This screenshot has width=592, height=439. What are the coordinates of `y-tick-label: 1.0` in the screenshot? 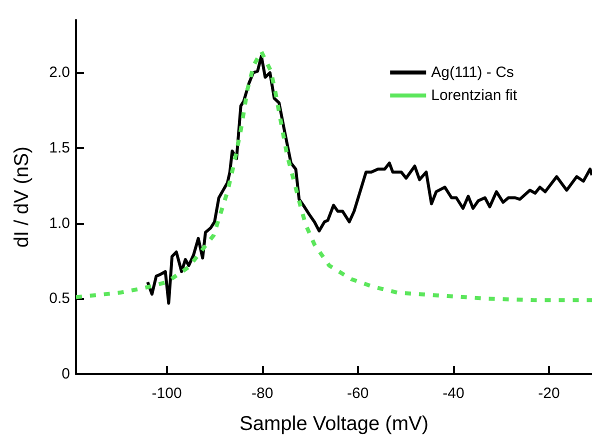 It's located at (59, 223).